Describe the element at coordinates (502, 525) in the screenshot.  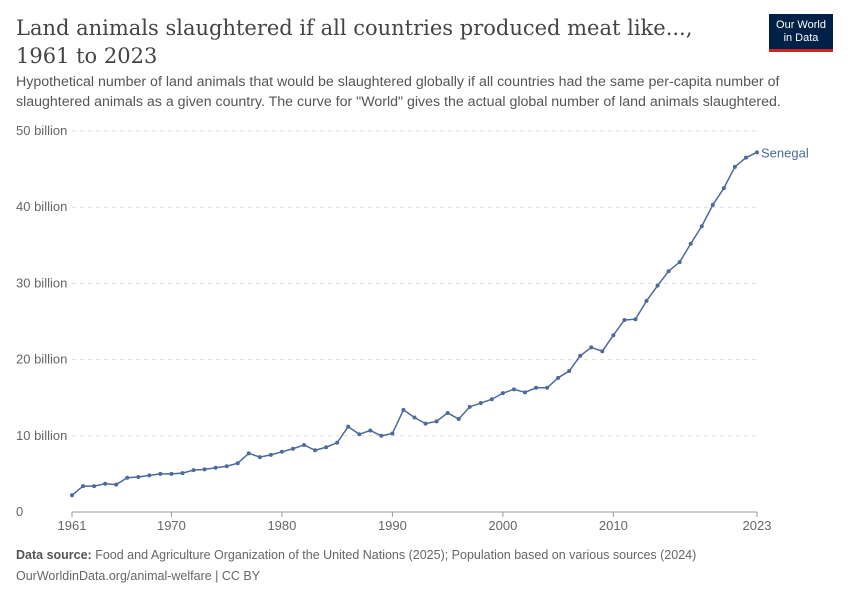
I see `x-tick-label: 2000` at that location.